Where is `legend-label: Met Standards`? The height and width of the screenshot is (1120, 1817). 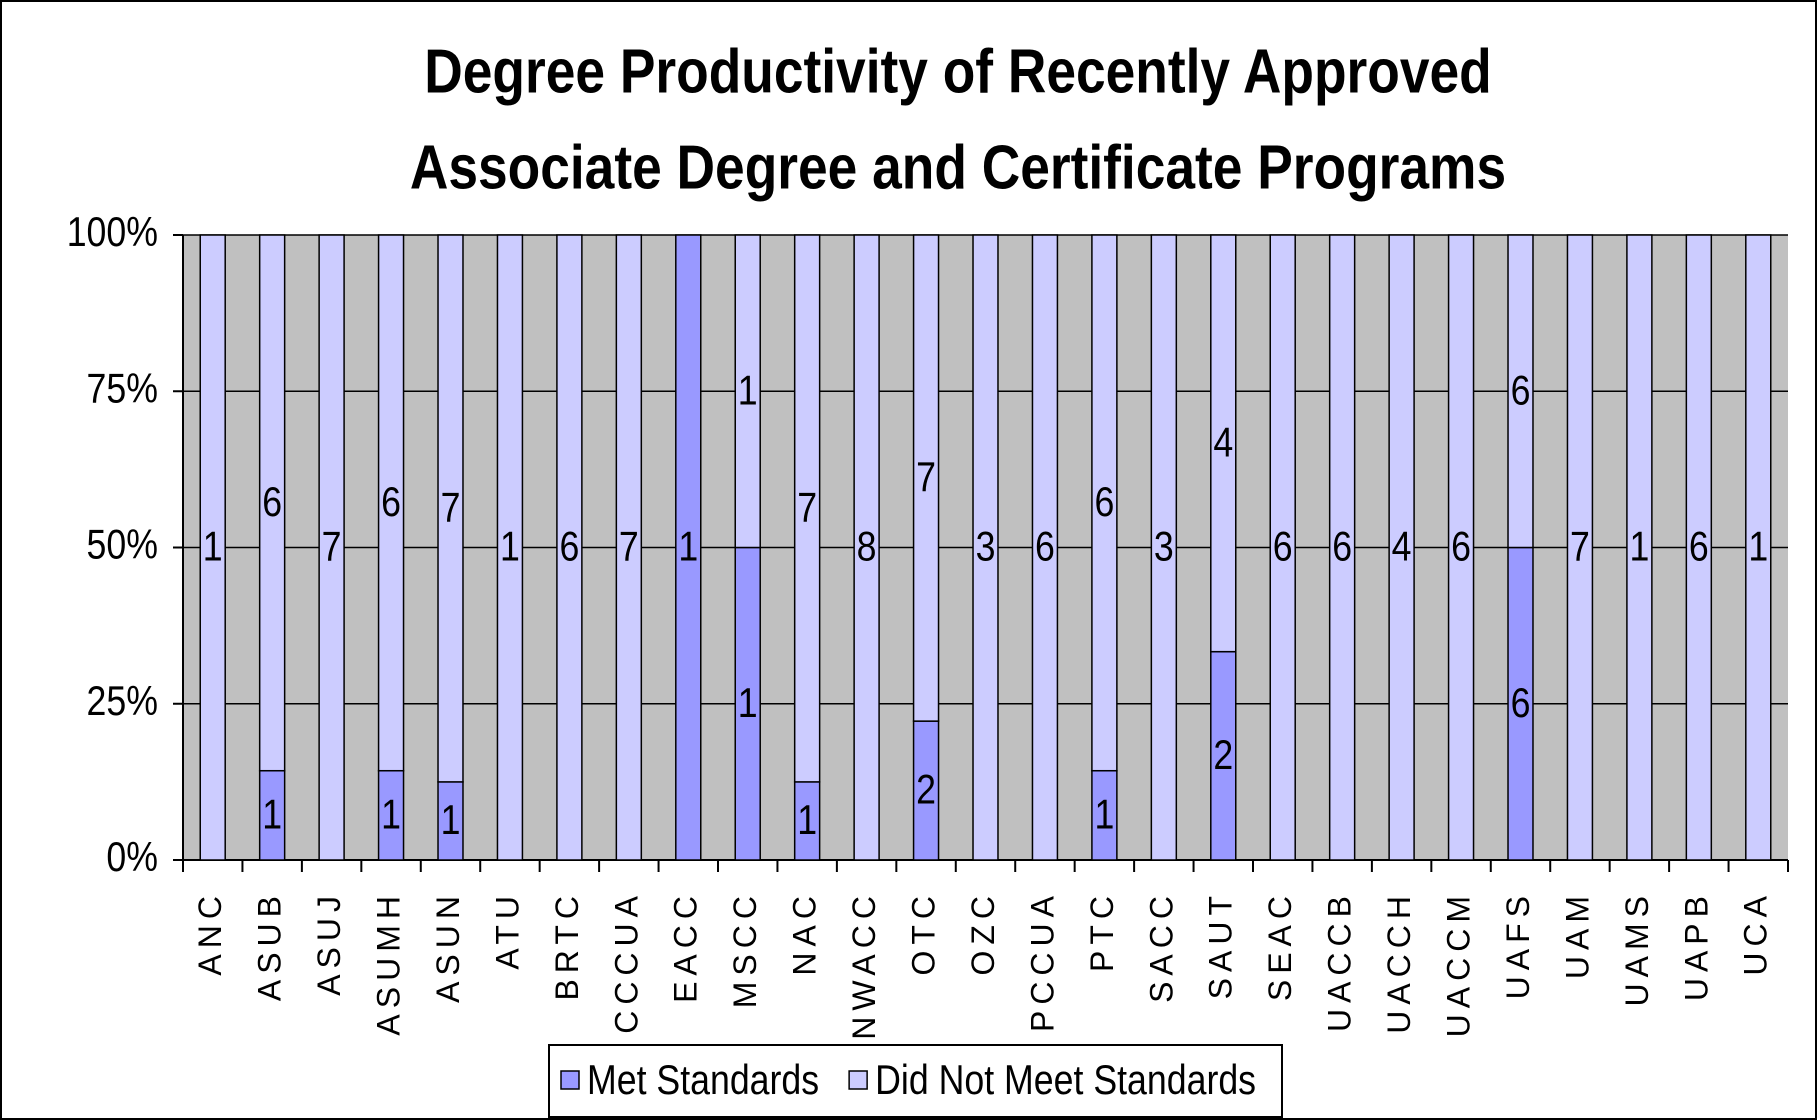
legend-label: Met Standards is located at coordinates (703, 1080).